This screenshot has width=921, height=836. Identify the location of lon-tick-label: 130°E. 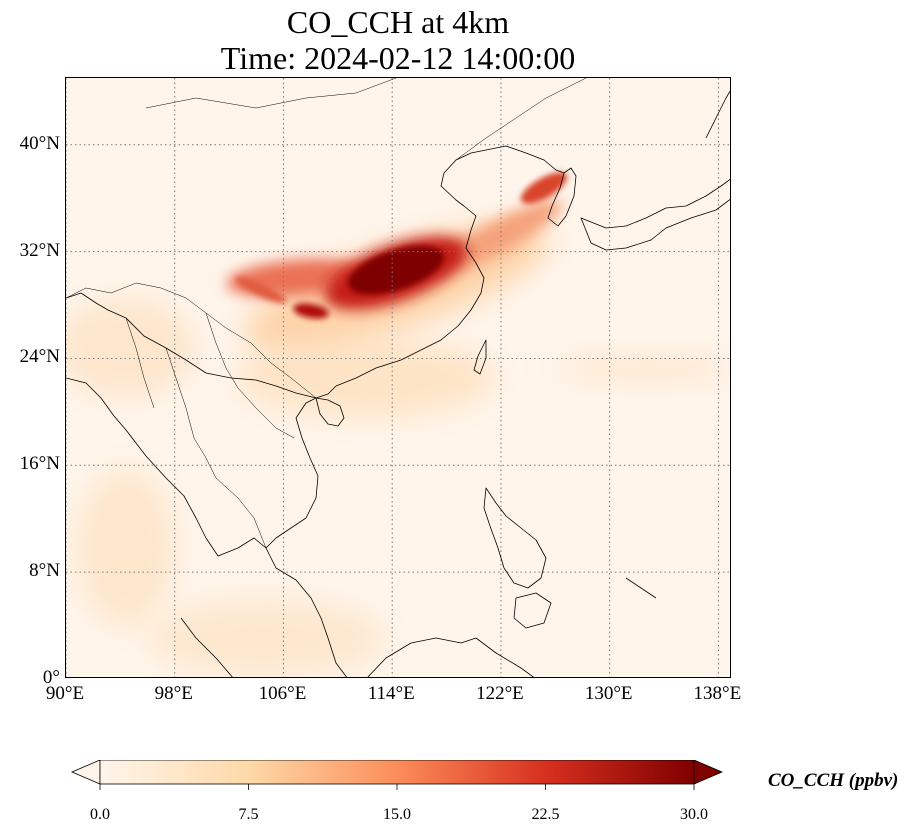
(608, 693).